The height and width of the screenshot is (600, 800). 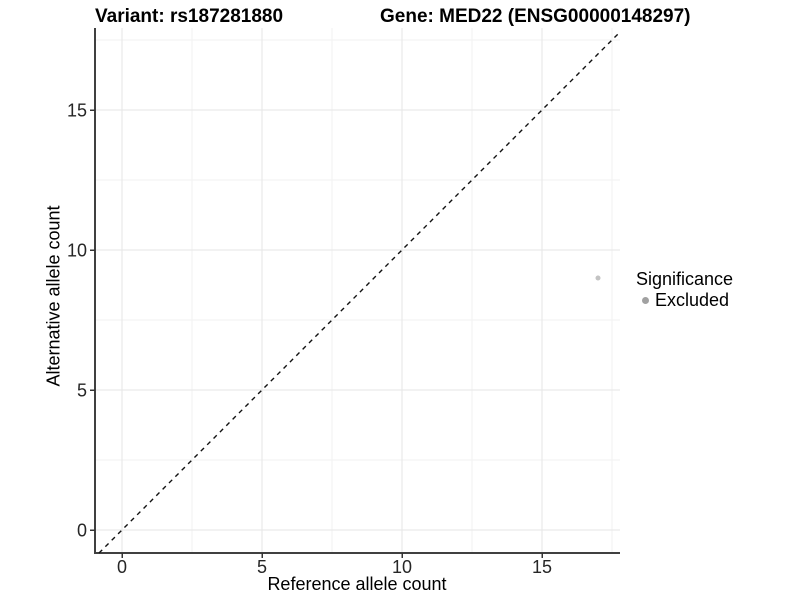 What do you see at coordinates (402, 567) in the screenshot?
I see `x-tick-label: 10` at bounding box center [402, 567].